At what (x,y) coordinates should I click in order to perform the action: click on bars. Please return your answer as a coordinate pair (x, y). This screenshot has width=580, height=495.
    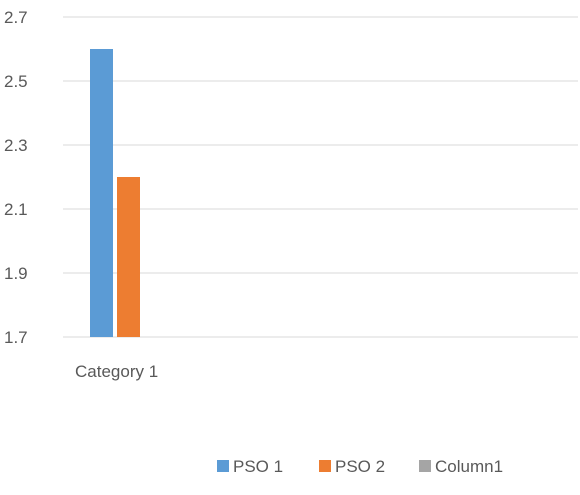
    Looking at the image, I should click on (115, 193).